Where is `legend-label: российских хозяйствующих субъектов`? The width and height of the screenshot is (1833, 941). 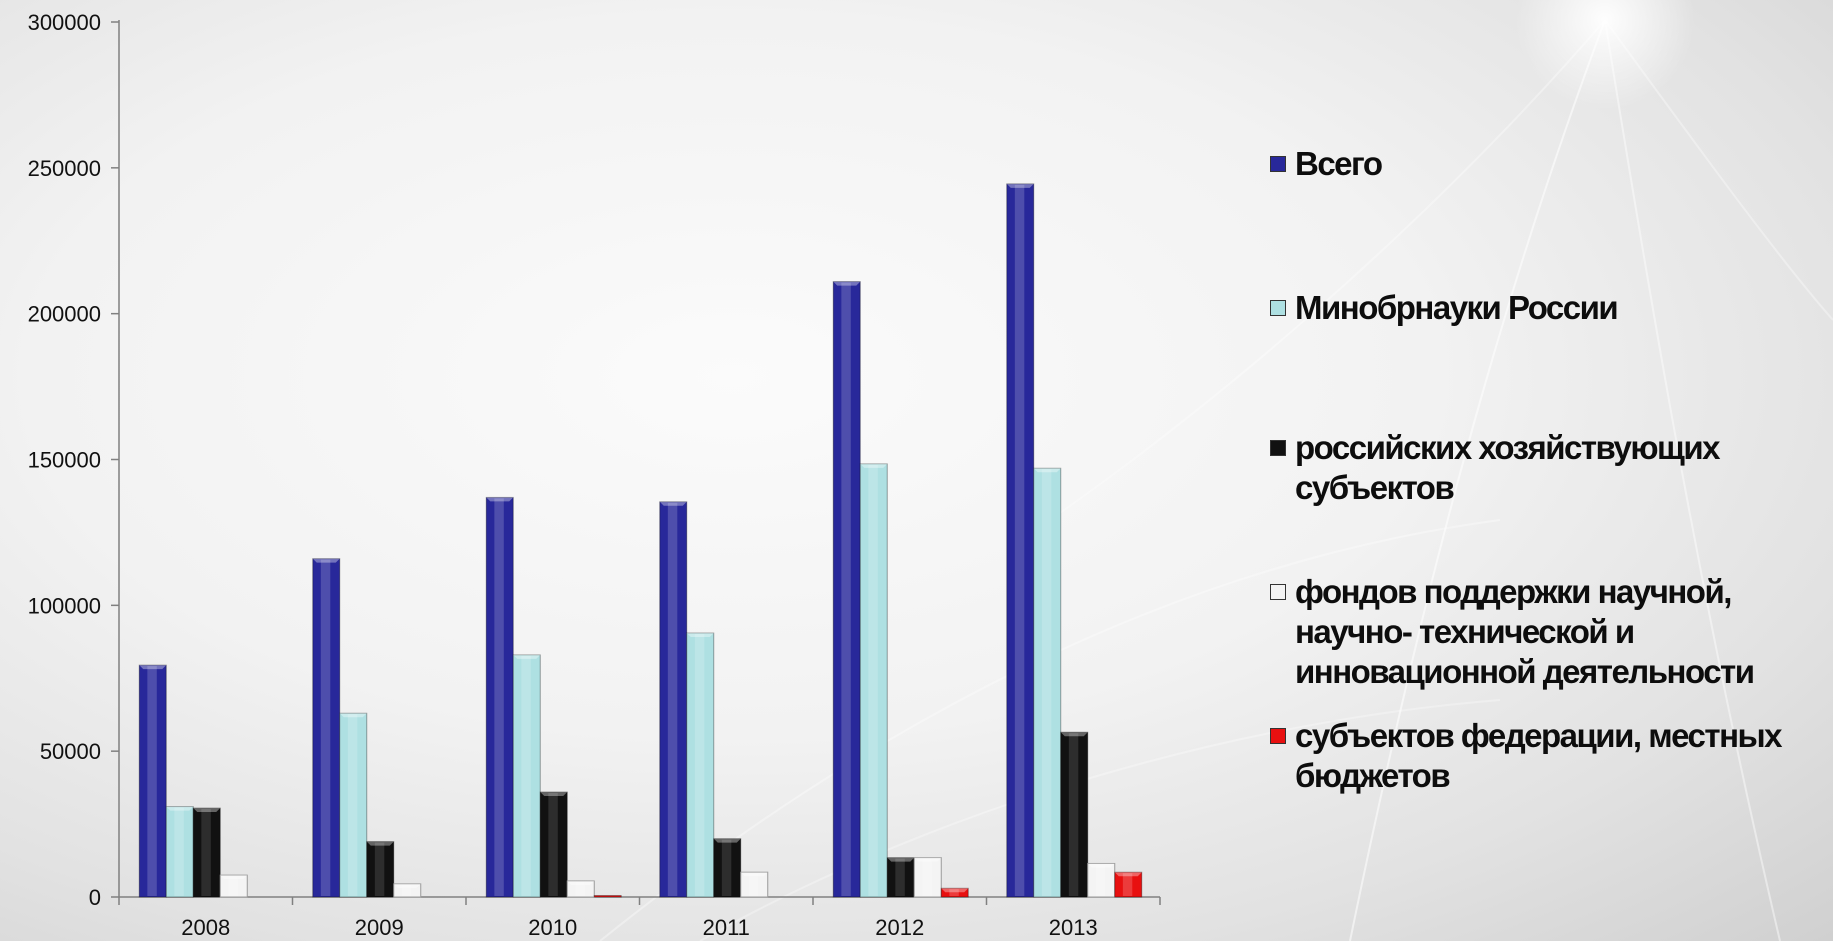 legend-label: российских хозяйствующих субъектов is located at coordinates (1508, 467).